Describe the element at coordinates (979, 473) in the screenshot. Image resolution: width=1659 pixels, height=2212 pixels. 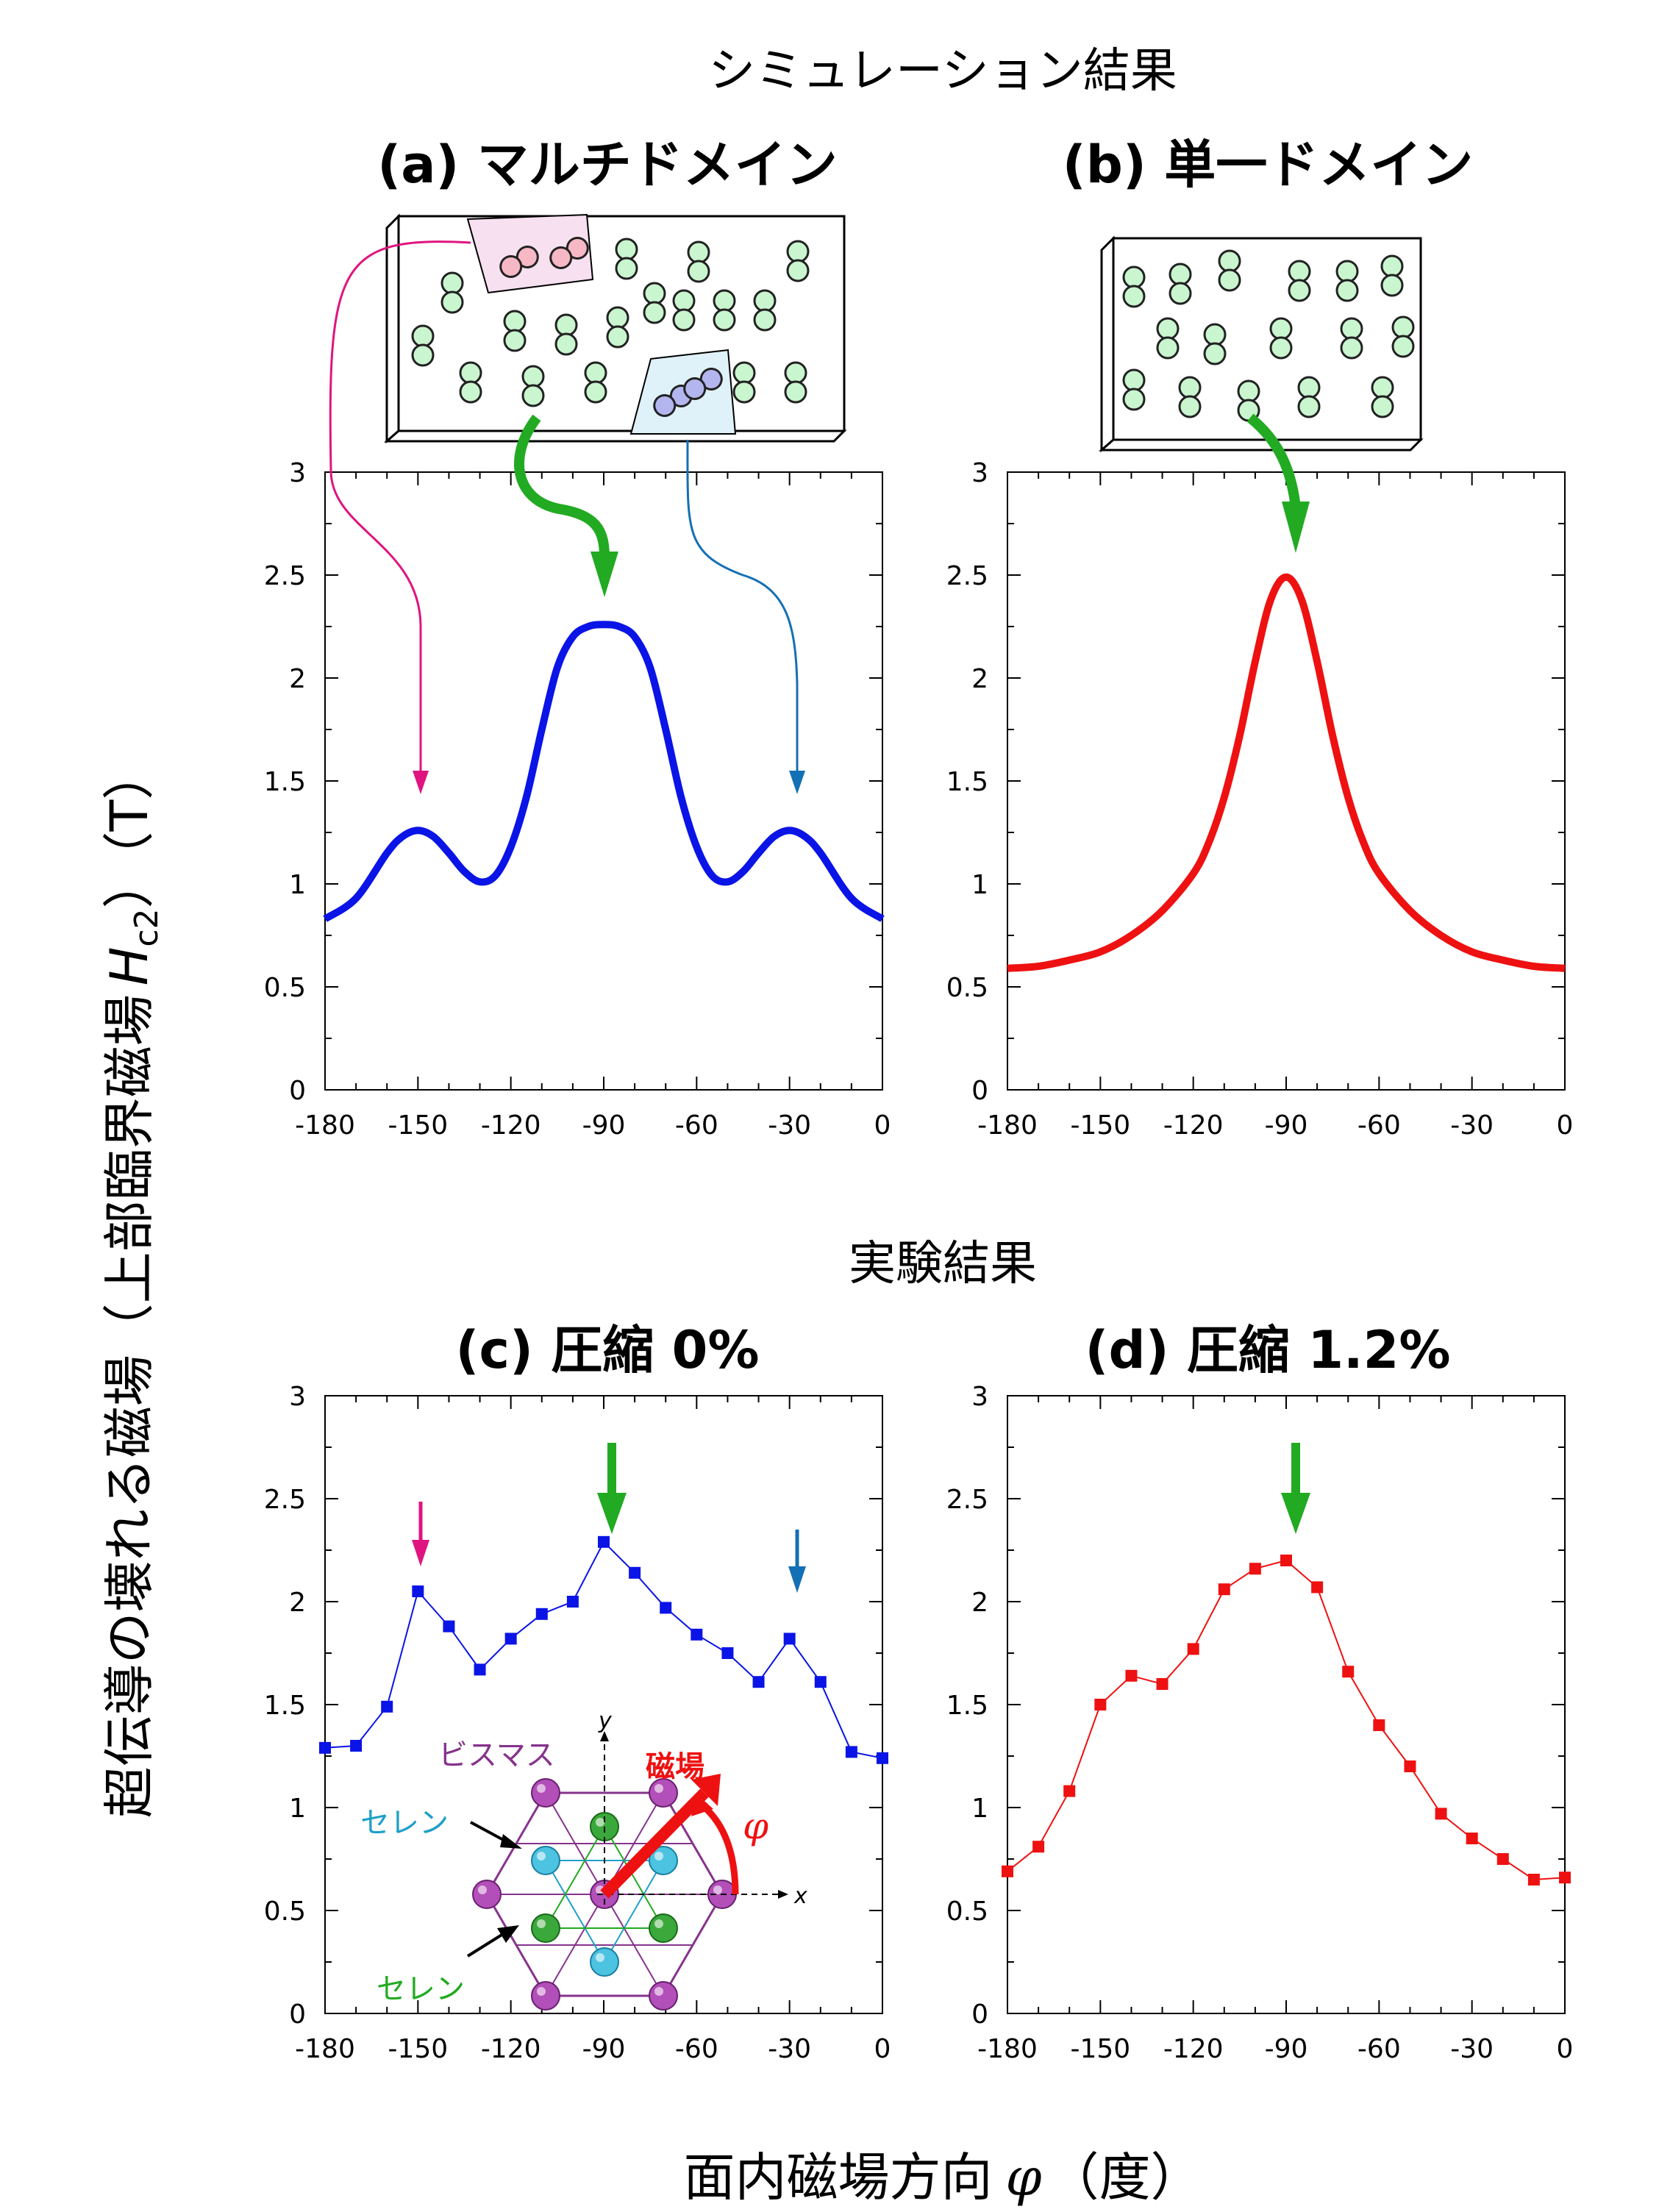
I see `y-tick-label-b: 3` at that location.